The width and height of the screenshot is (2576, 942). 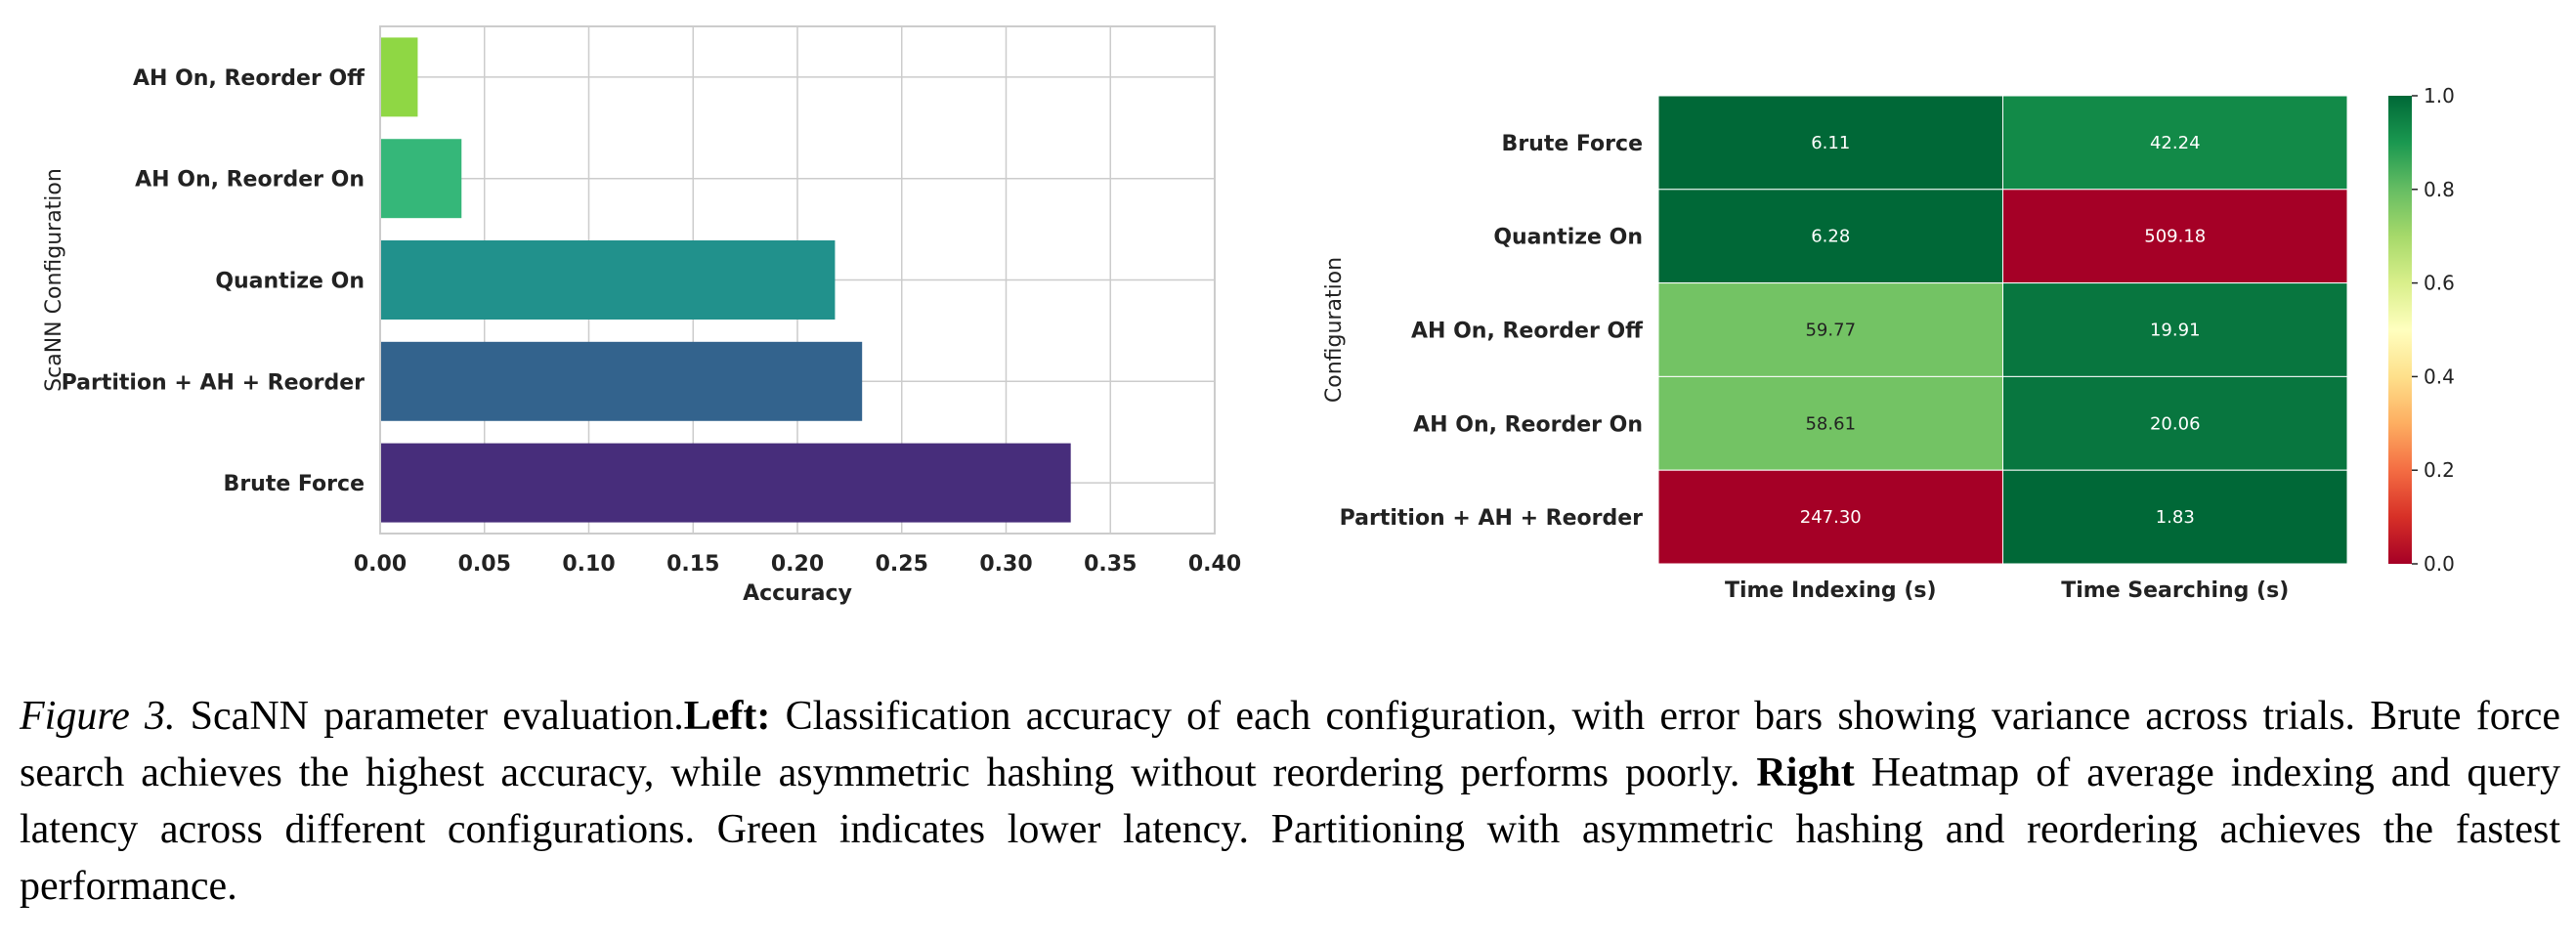 I want to click on caption-right-label: Right, so click(x=1806, y=772).